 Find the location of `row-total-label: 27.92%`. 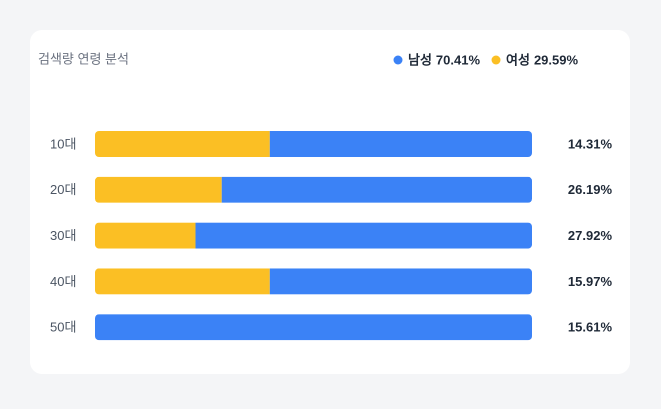

row-total-label: 27.92% is located at coordinates (590, 235).